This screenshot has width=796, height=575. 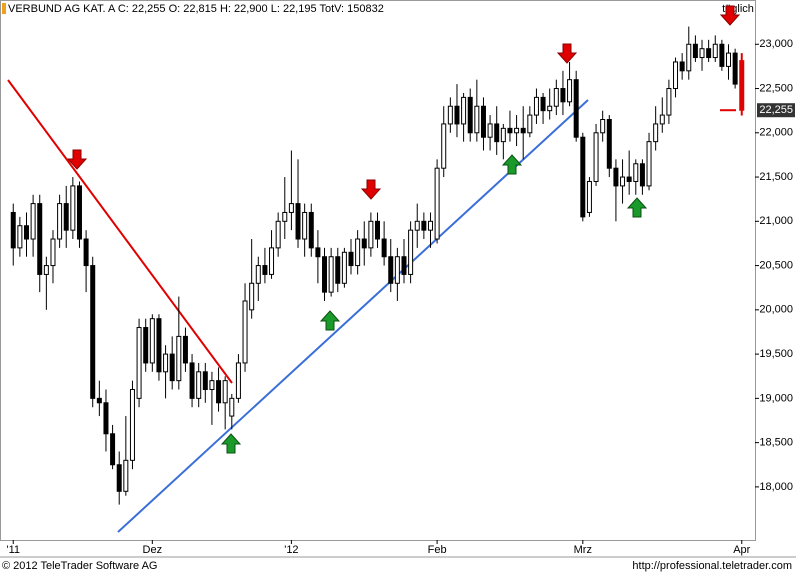 What do you see at coordinates (437, 550) in the screenshot?
I see `x-tick-label: Feb` at bounding box center [437, 550].